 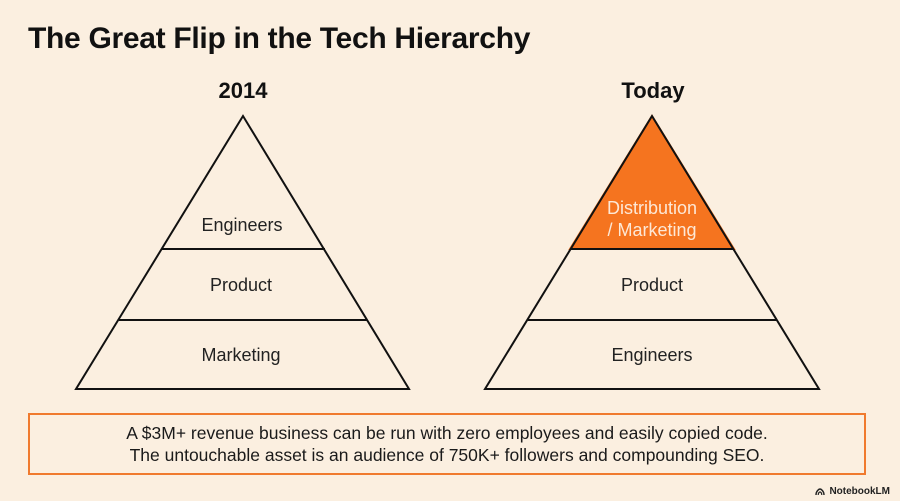 What do you see at coordinates (651, 355) in the screenshot?
I see `tier-today-engineers: Engineers` at bounding box center [651, 355].